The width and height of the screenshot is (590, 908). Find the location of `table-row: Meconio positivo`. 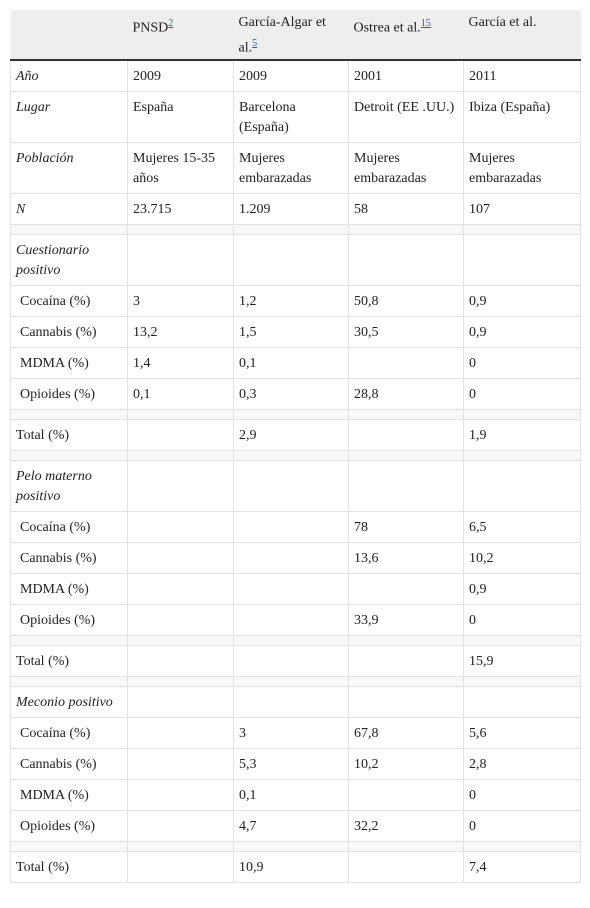

table-row: Meconio positivo is located at coordinates (295, 701).